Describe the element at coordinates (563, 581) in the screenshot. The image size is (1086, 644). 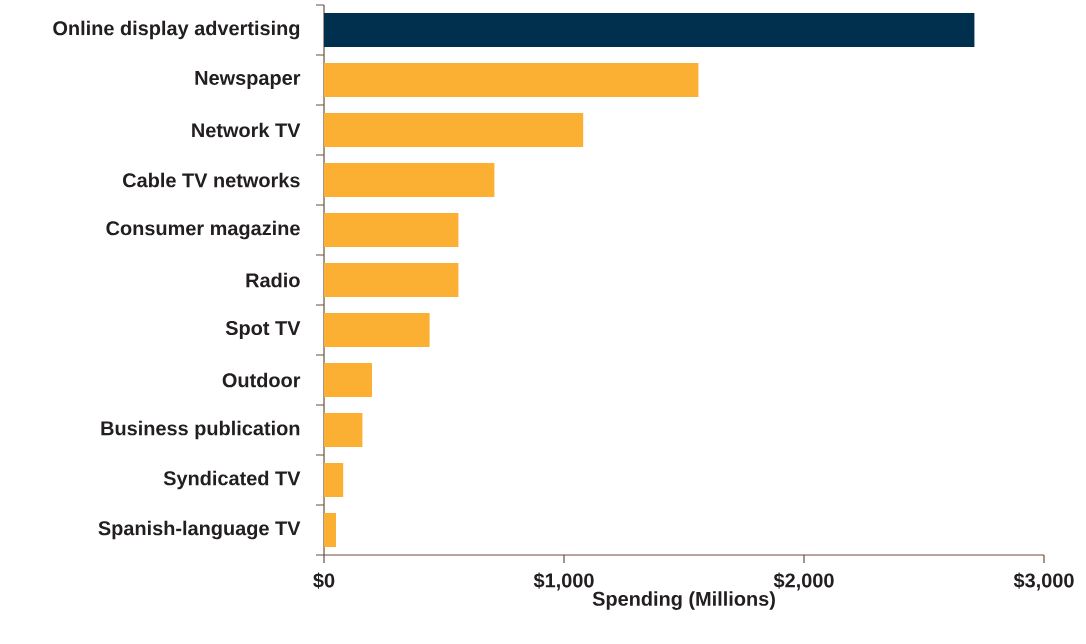
I see `x-tick-label: $1,000` at that location.